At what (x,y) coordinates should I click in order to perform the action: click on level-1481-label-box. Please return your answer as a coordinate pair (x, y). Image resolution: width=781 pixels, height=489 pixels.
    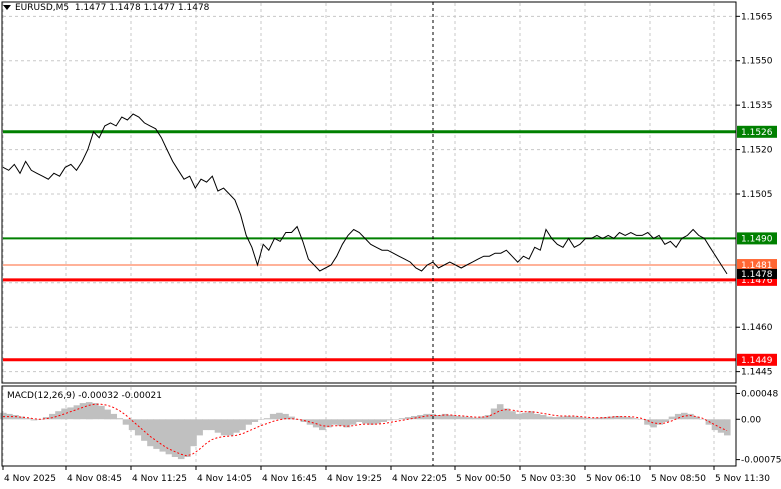
    Looking at the image, I should click on (757, 265).